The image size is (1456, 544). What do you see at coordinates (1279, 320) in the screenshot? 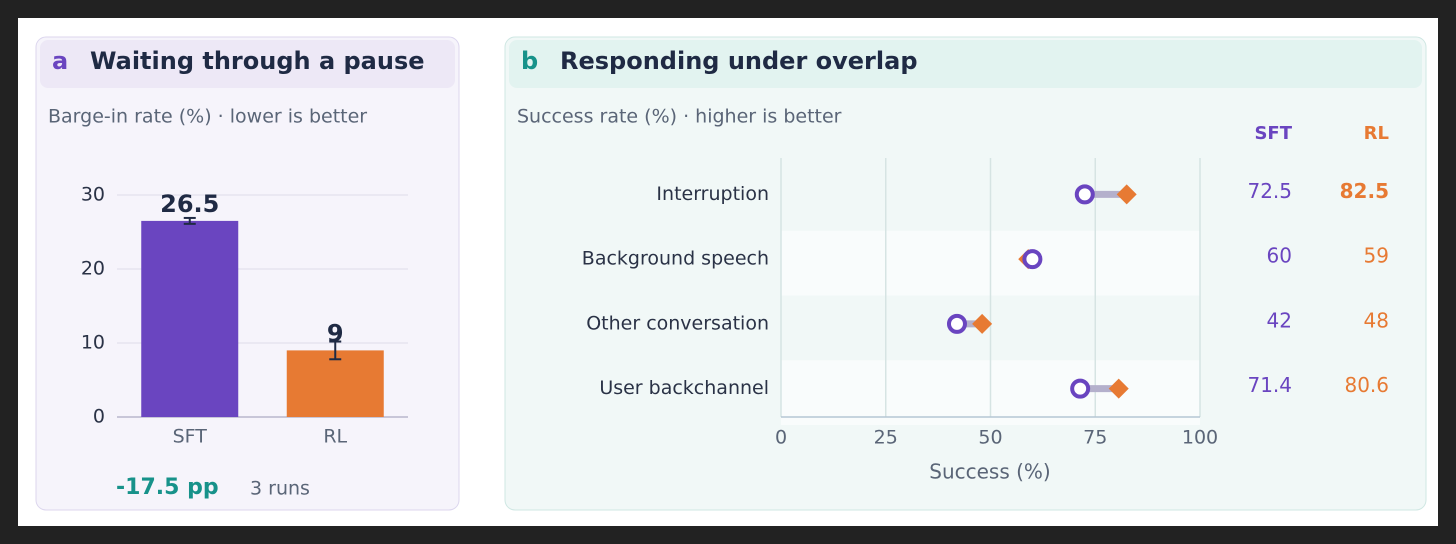
I see `value-cell: 42` at bounding box center [1279, 320].